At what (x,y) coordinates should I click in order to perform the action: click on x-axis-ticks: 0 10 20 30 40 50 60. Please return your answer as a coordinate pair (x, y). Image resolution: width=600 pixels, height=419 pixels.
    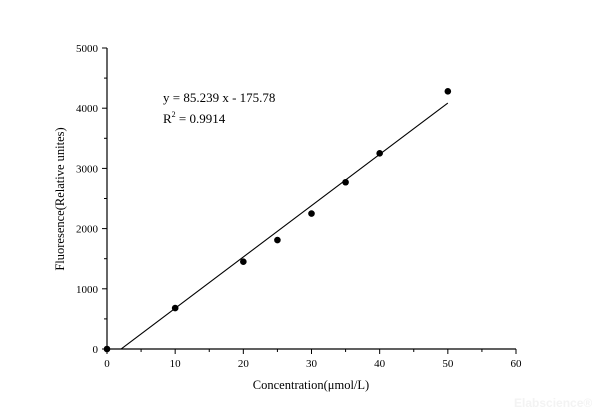
    Looking at the image, I should click on (313, 359).